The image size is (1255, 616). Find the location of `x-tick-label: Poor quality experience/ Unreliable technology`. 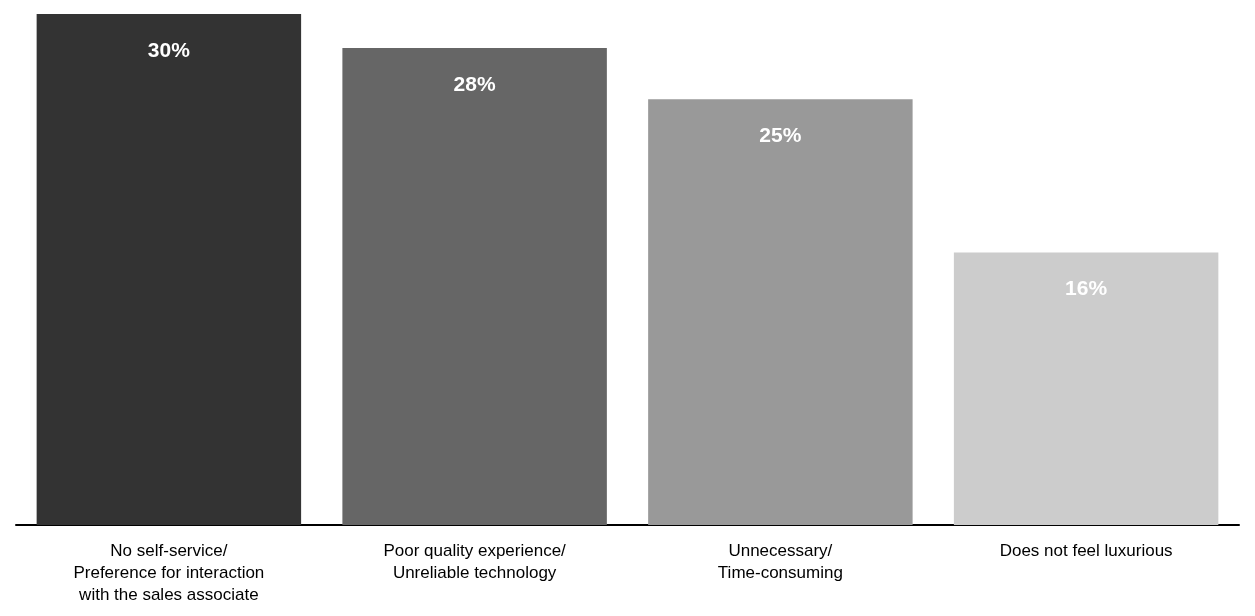

x-tick-label: Poor quality experience/ Unreliable technology is located at coordinates (475, 561).